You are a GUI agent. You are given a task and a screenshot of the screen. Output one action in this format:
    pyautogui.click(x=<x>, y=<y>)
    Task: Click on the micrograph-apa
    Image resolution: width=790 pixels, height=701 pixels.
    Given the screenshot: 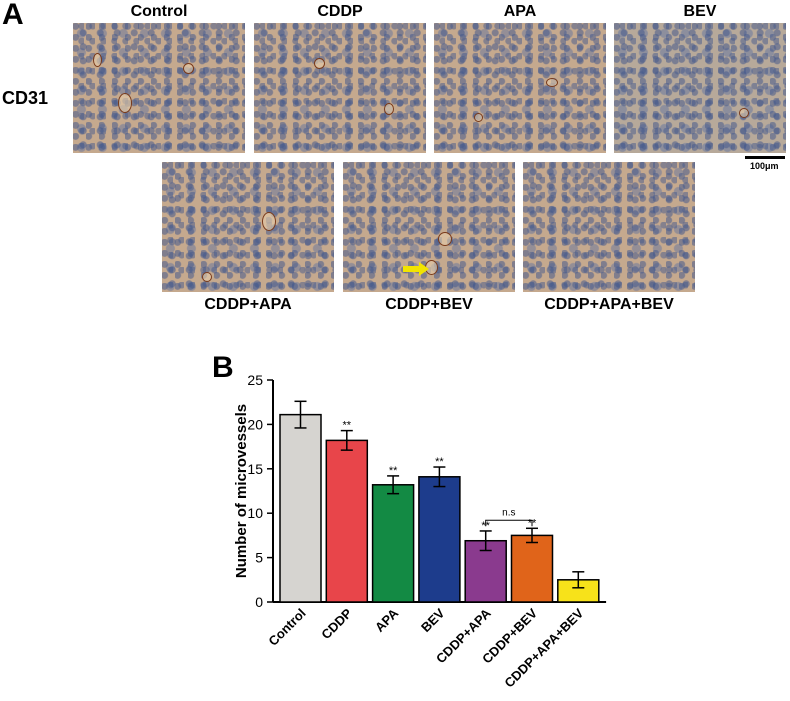 What is the action you would take?
    pyautogui.click(x=520, y=88)
    